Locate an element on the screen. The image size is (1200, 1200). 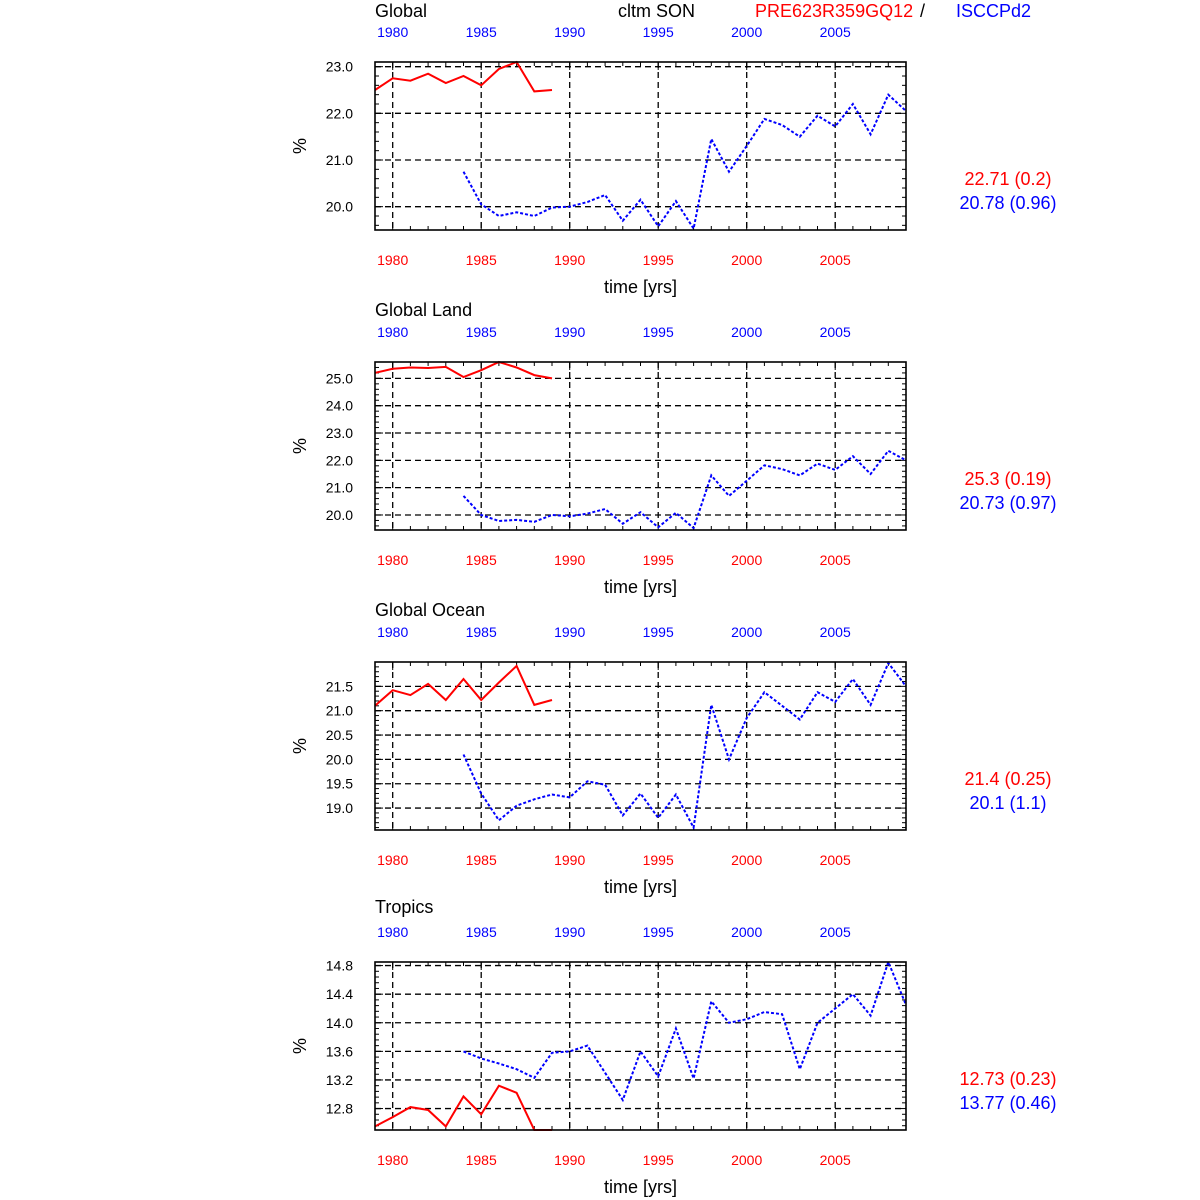
y-tick-label: 14.4 is located at coordinates (339, 994).